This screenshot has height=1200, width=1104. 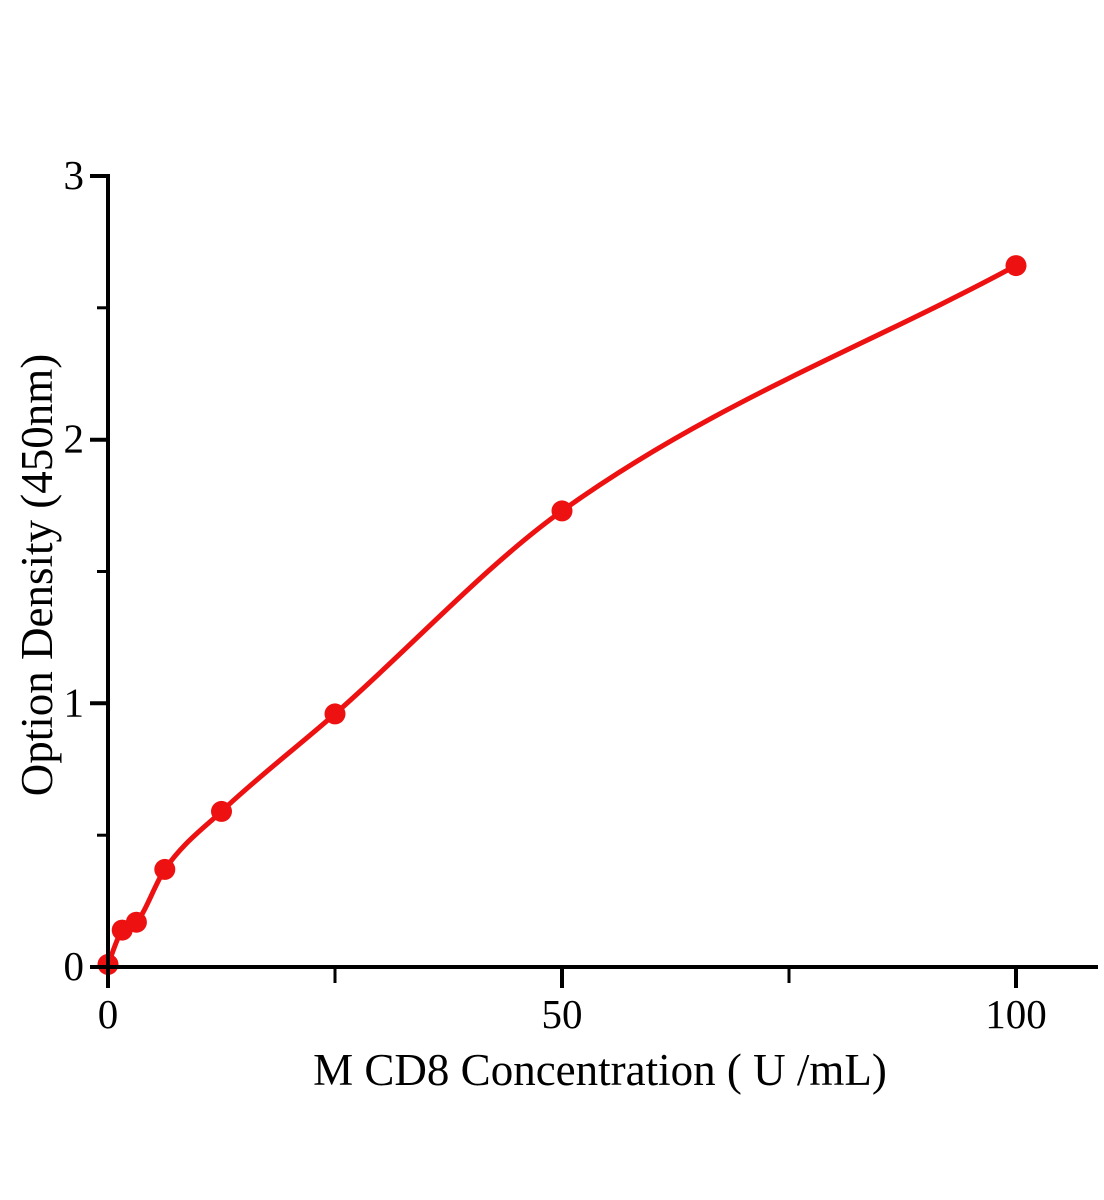 What do you see at coordinates (74, 702) in the screenshot?
I see `y-tick-label: 1` at bounding box center [74, 702].